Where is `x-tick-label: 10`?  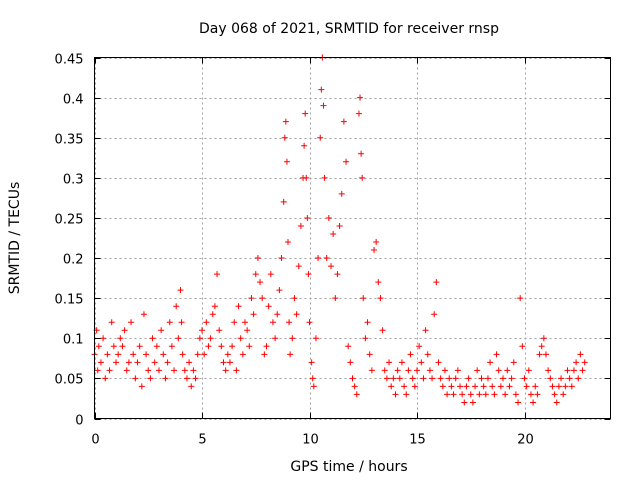
x-tick-label: 10 is located at coordinates (310, 440).